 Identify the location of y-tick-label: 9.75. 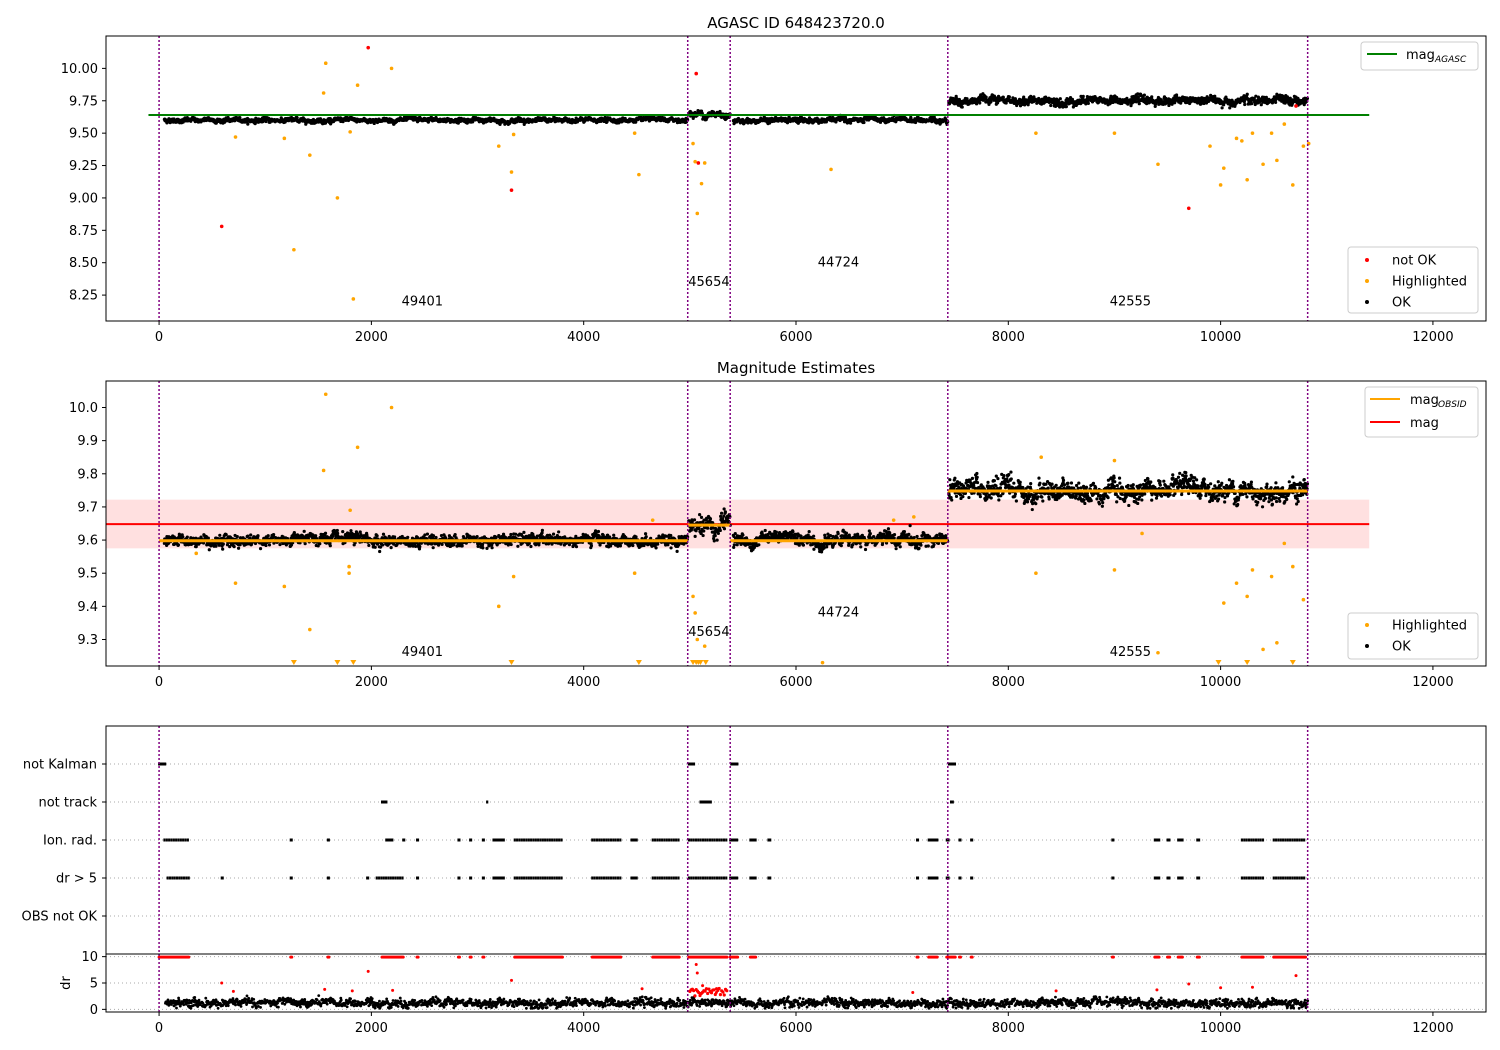
(83, 101).